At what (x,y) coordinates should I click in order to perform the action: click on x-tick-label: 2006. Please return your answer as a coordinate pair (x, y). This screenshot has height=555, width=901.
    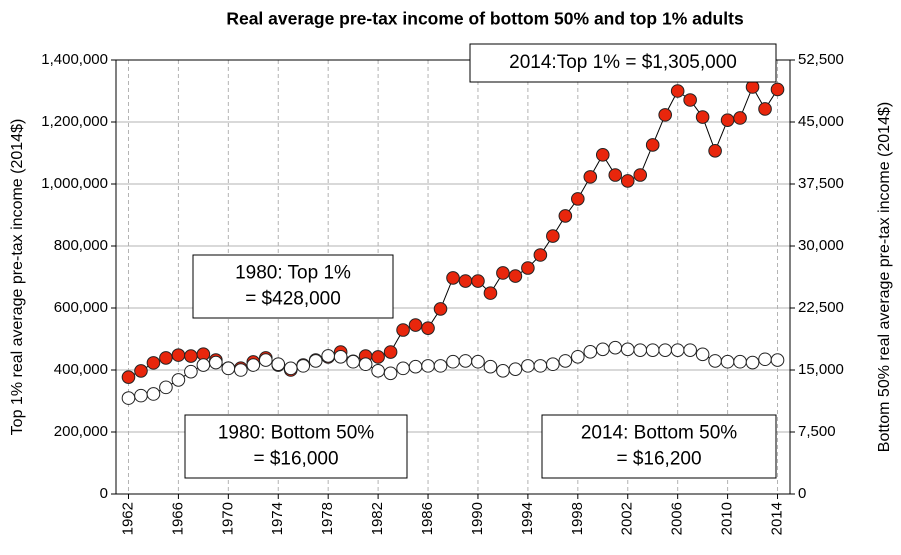
    Looking at the image, I should click on (677, 518).